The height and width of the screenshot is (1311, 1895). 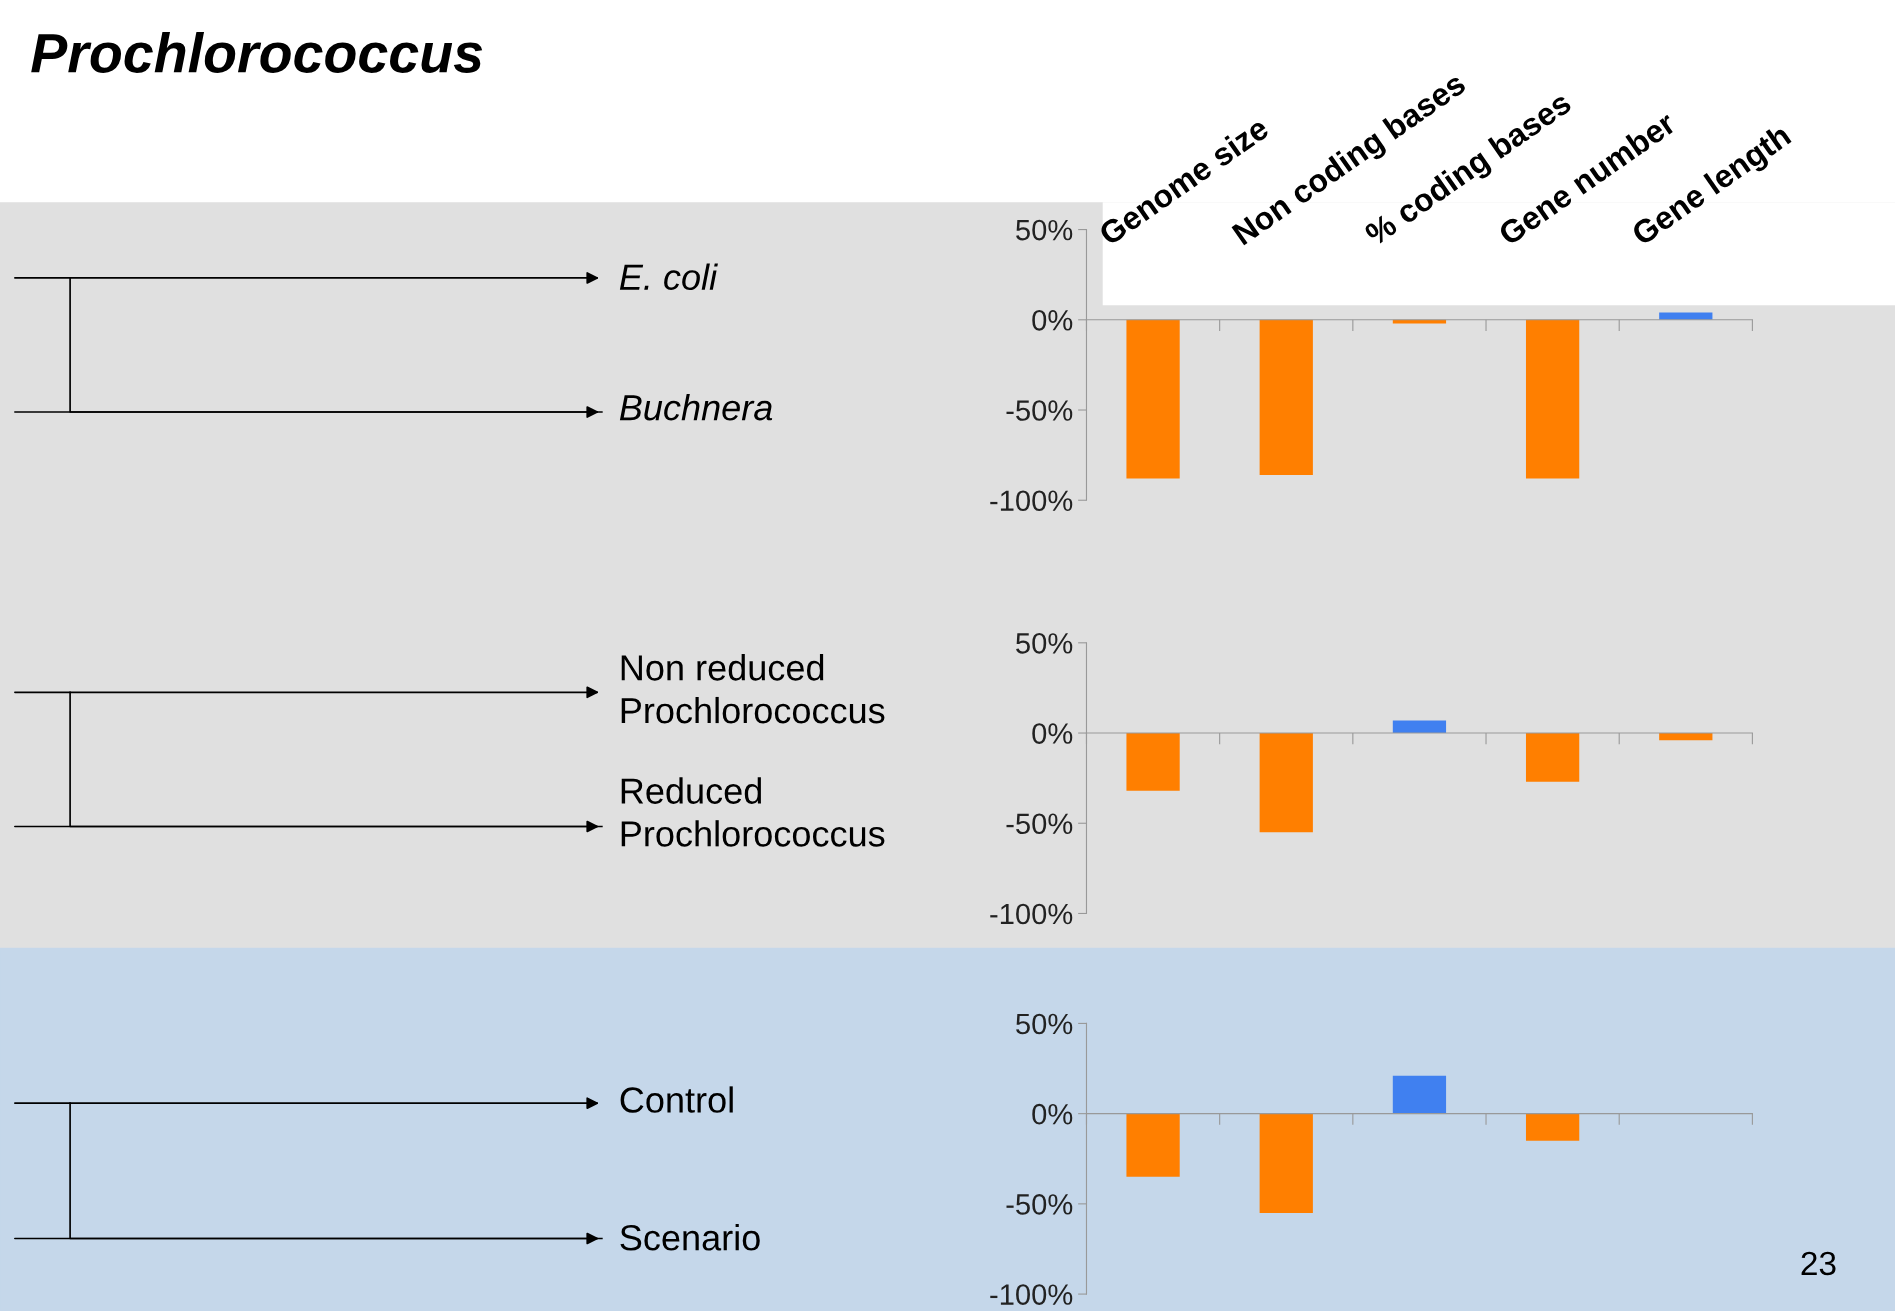 I want to click on text: Control, so click(x=676, y=1099).